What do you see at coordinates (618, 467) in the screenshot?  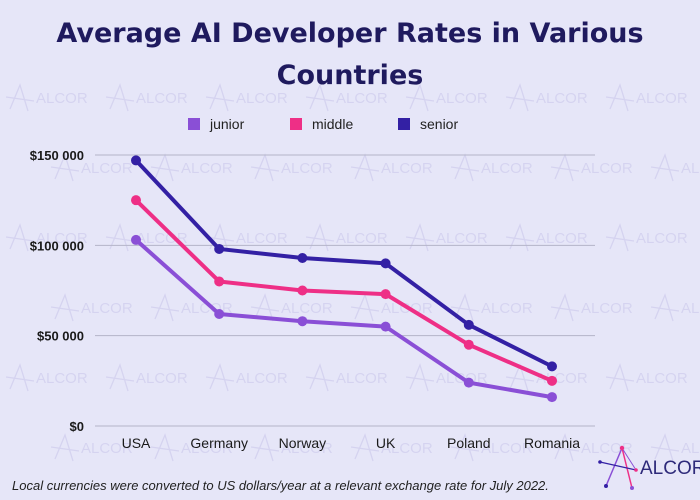 I see `alcor-logo-icon` at bounding box center [618, 467].